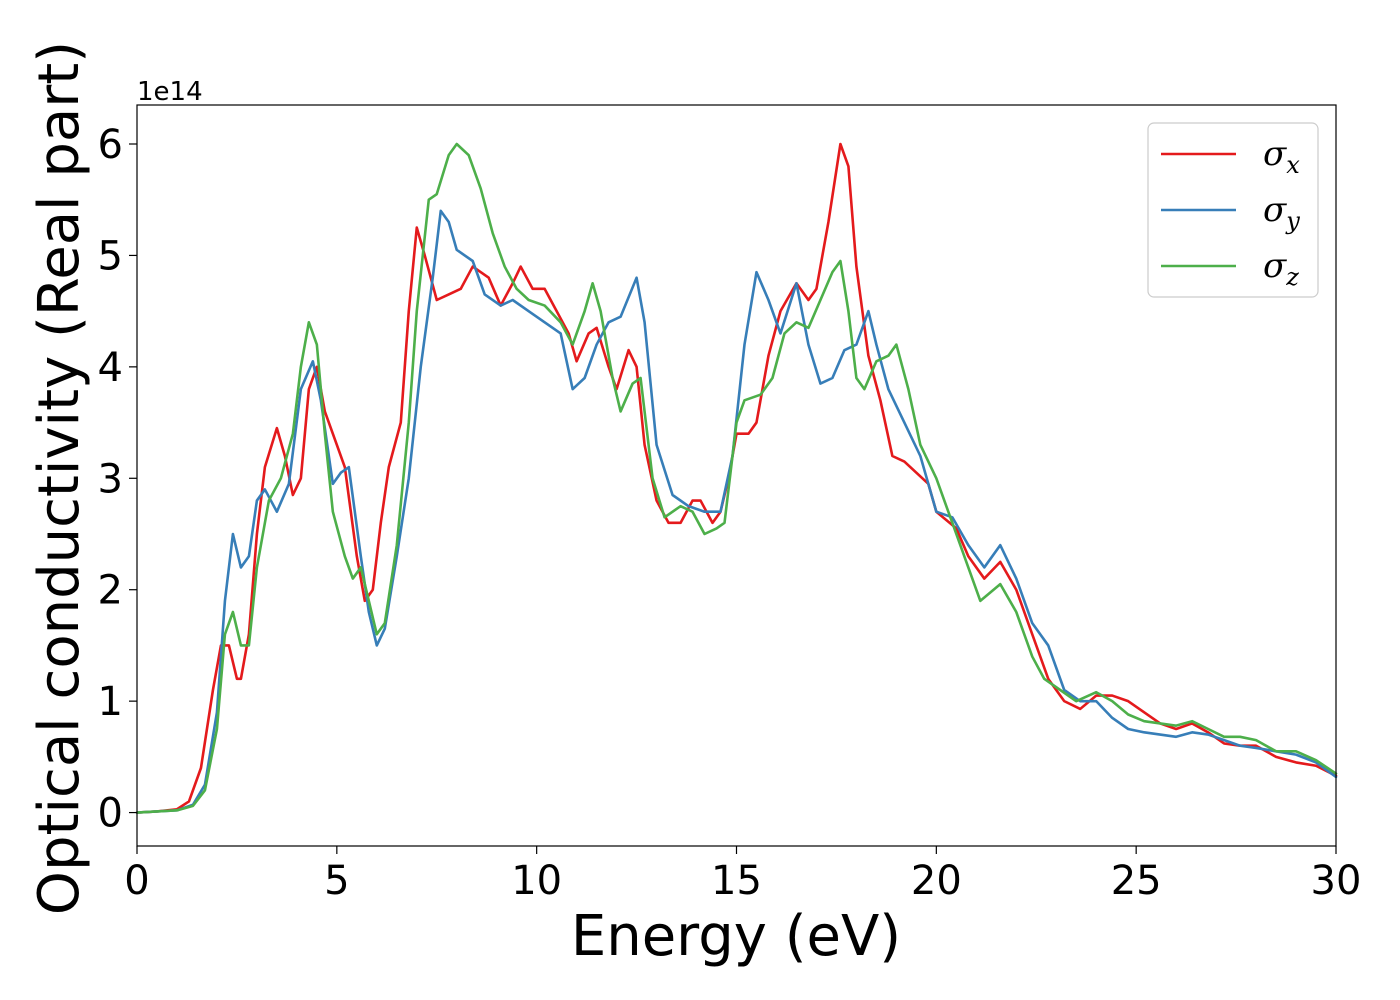 This screenshot has height=1000, width=1400. Describe the element at coordinates (110, 256) in the screenshot. I see `y-tick-label: 5` at that location.